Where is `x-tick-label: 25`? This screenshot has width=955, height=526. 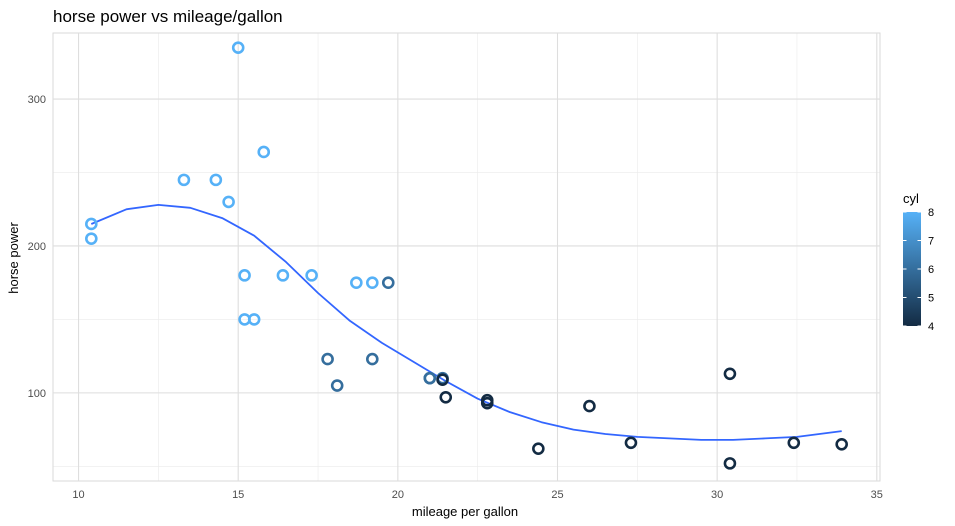
x-tick-label: 25 is located at coordinates (557, 495).